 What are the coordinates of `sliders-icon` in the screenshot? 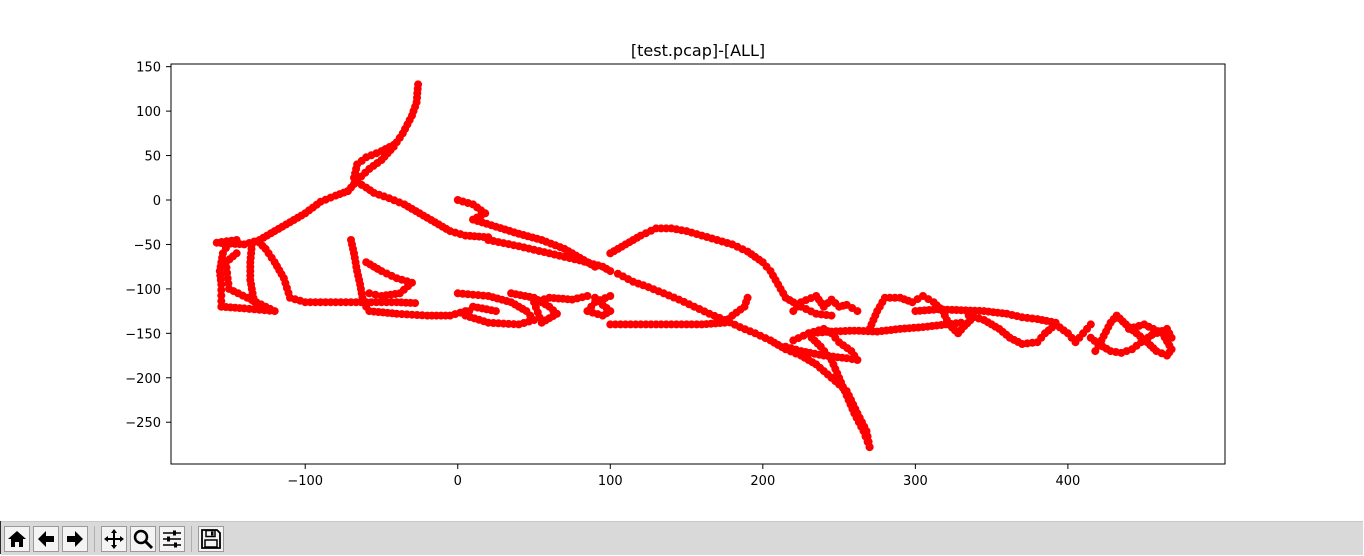 It's located at (172, 539).